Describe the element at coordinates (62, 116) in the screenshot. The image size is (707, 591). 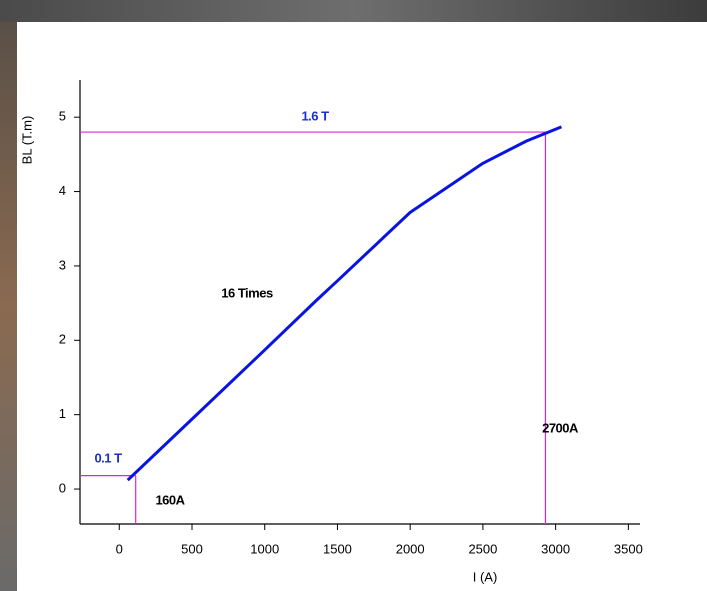
I see `y-tick-label: 5` at that location.